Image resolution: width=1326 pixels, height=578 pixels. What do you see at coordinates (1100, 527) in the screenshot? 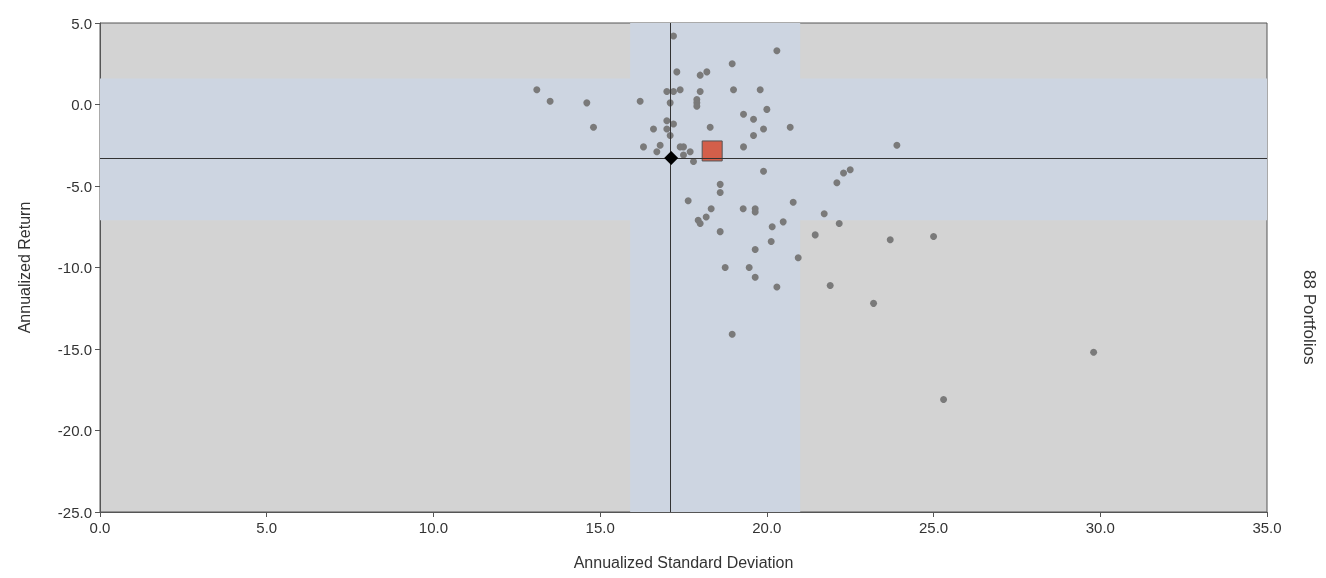
I see `x-tick-label: 30.0` at bounding box center [1100, 527].